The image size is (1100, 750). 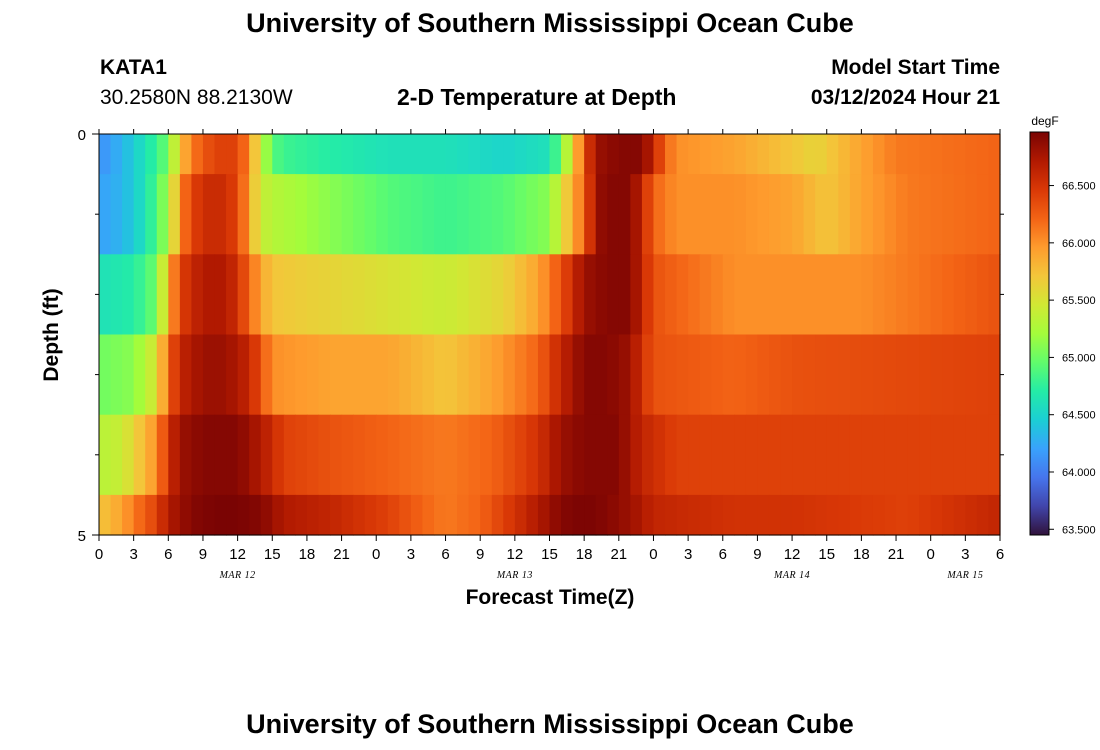 I want to click on x-tick-label: 18, so click(x=307, y=554).